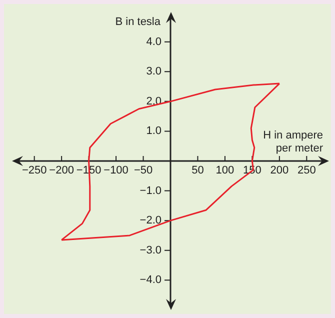 Image resolution: width=335 pixels, height=318 pixels. What do you see at coordinates (151, 220) in the screenshot?
I see `y-tick-label: −2.0` at bounding box center [151, 220].